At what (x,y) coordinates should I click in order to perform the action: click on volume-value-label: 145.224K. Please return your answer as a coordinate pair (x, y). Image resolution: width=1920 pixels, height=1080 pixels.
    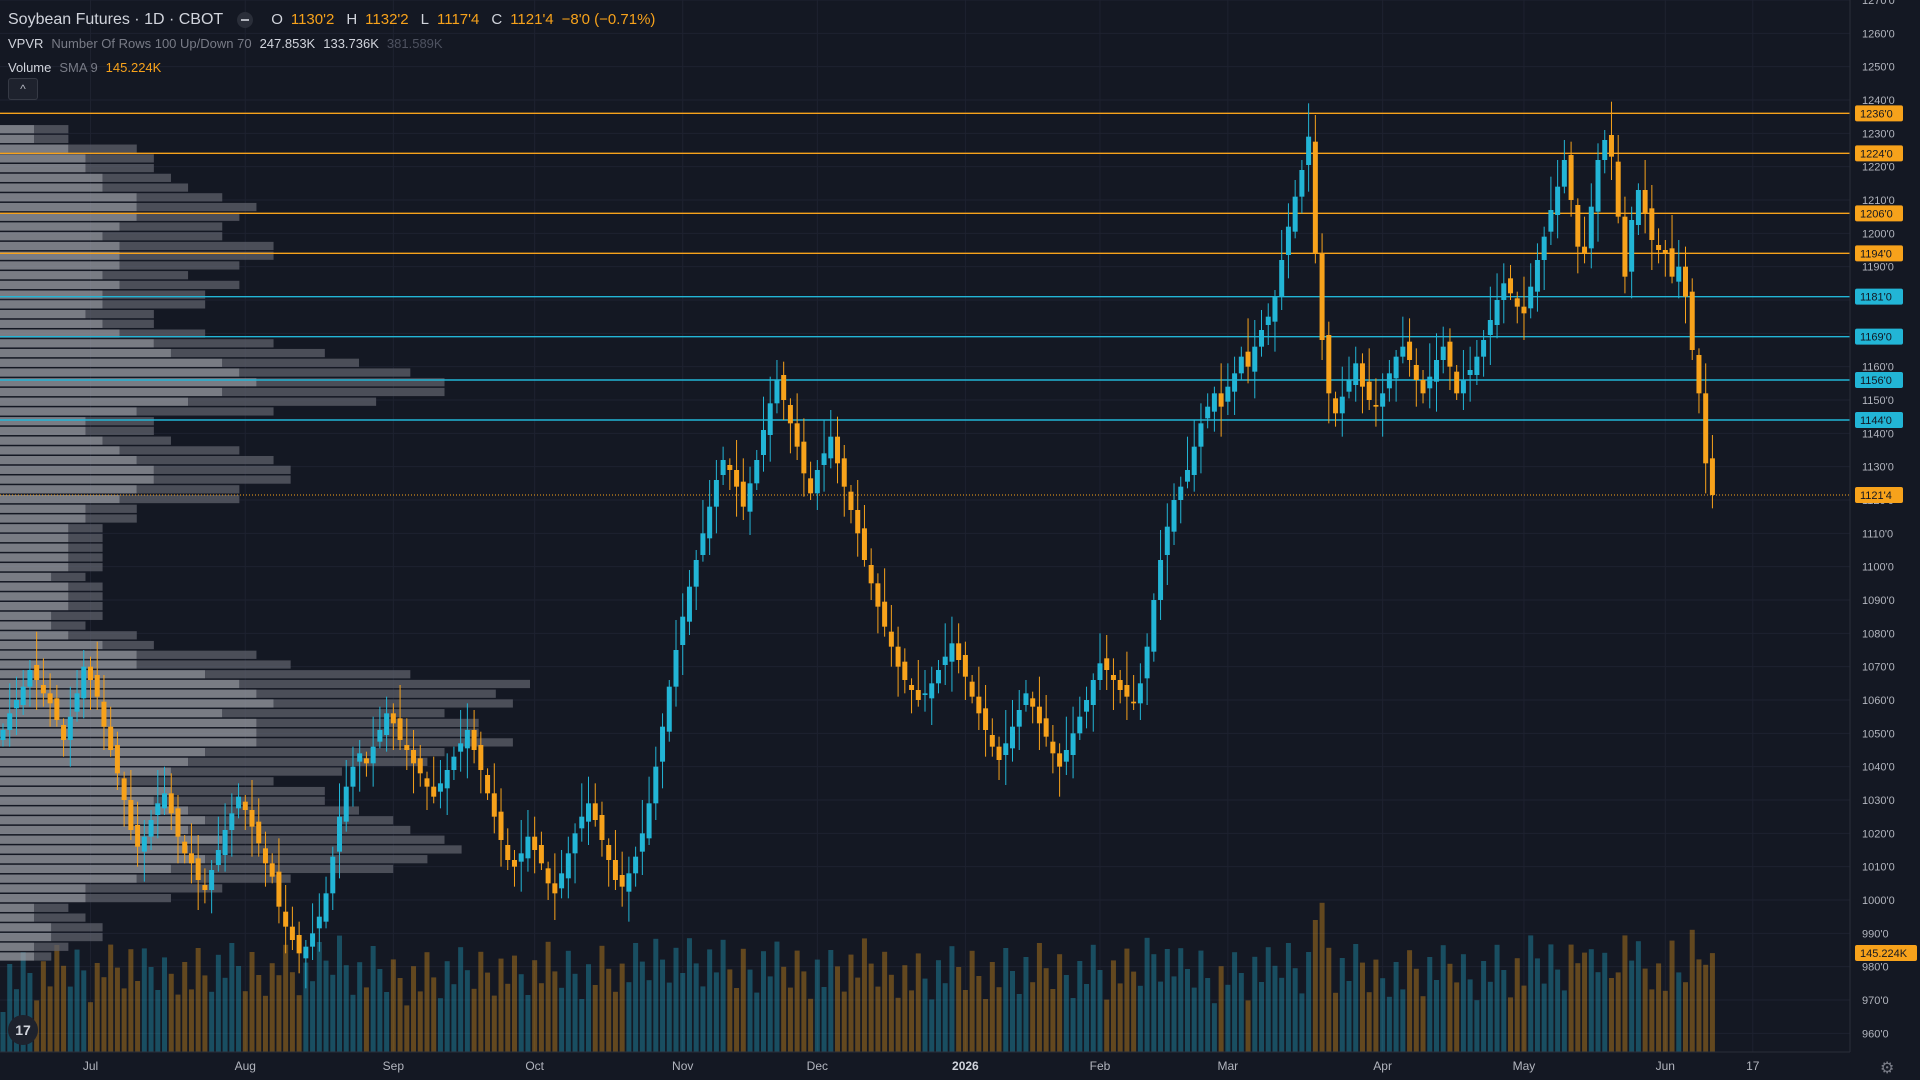
    Looking at the image, I should click on (1884, 954).